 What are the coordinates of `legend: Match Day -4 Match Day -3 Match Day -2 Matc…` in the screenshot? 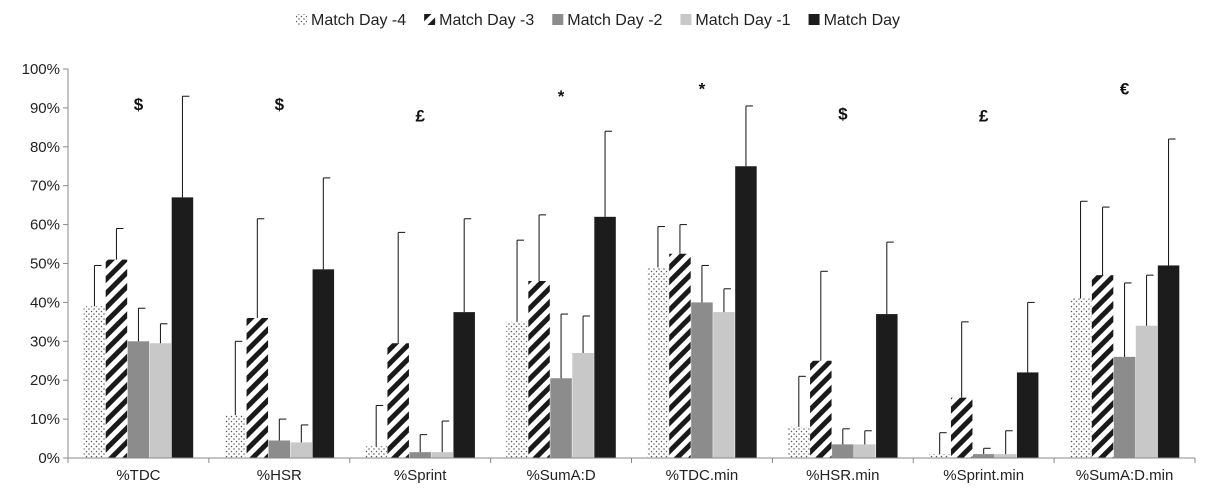 It's located at (598, 20).